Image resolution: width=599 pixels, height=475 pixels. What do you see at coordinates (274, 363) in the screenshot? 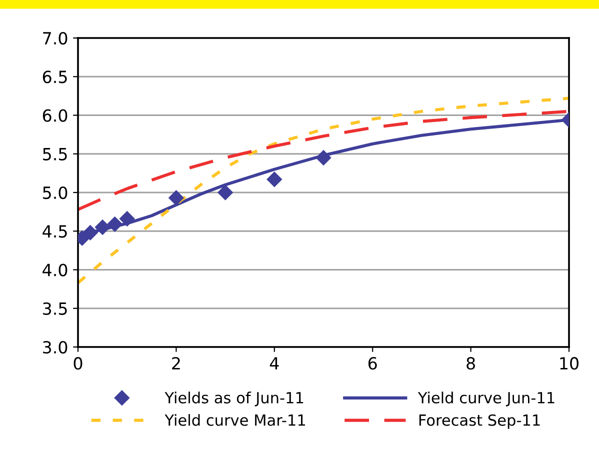
I see `x-tick-label: 4` at bounding box center [274, 363].